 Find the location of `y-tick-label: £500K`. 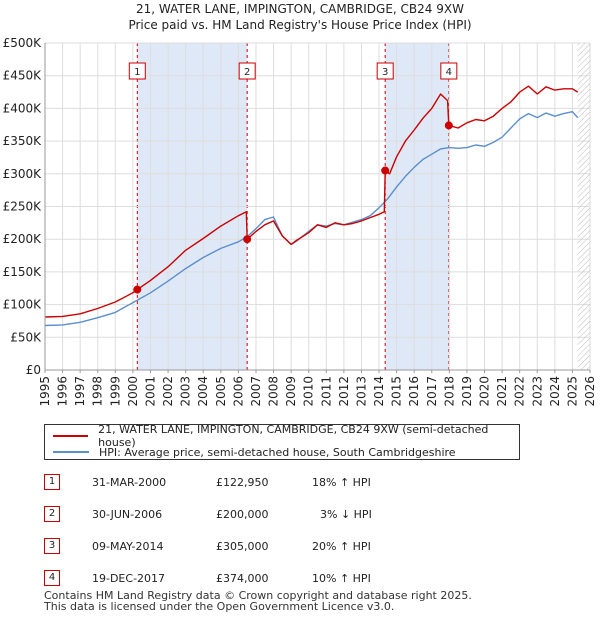

y-tick-label: £500K is located at coordinates (23, 43).